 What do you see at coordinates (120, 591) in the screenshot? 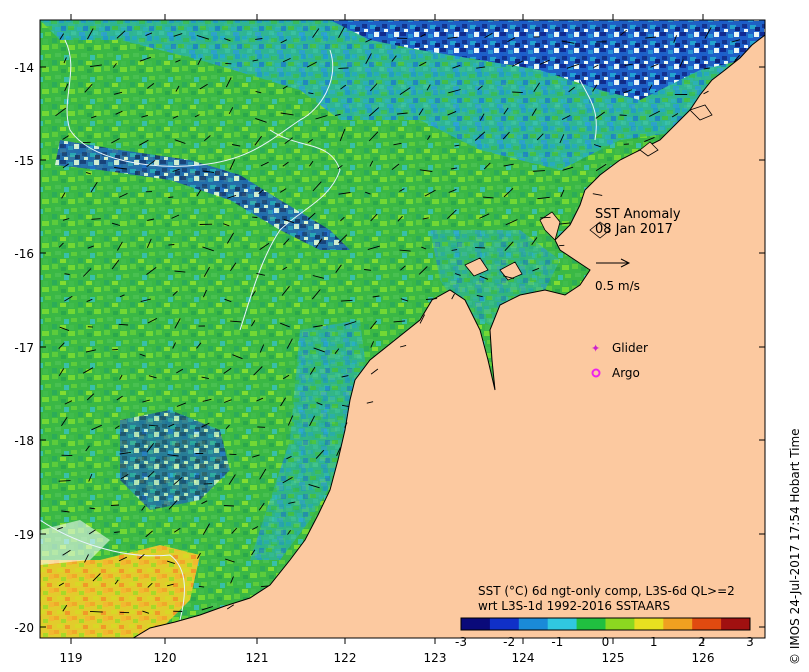
I see `warm-anomaly-southwest` at bounding box center [120, 591].